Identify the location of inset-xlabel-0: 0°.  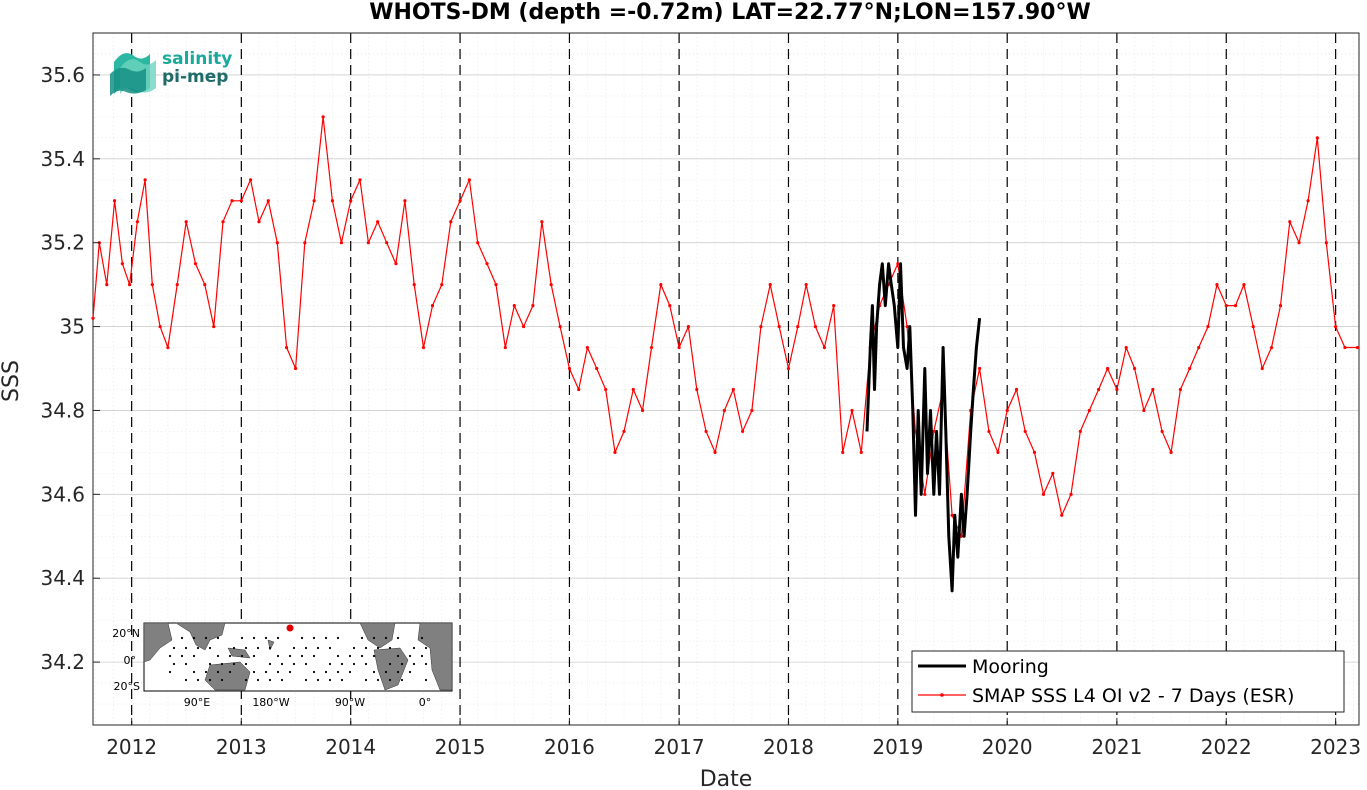
(425, 702).